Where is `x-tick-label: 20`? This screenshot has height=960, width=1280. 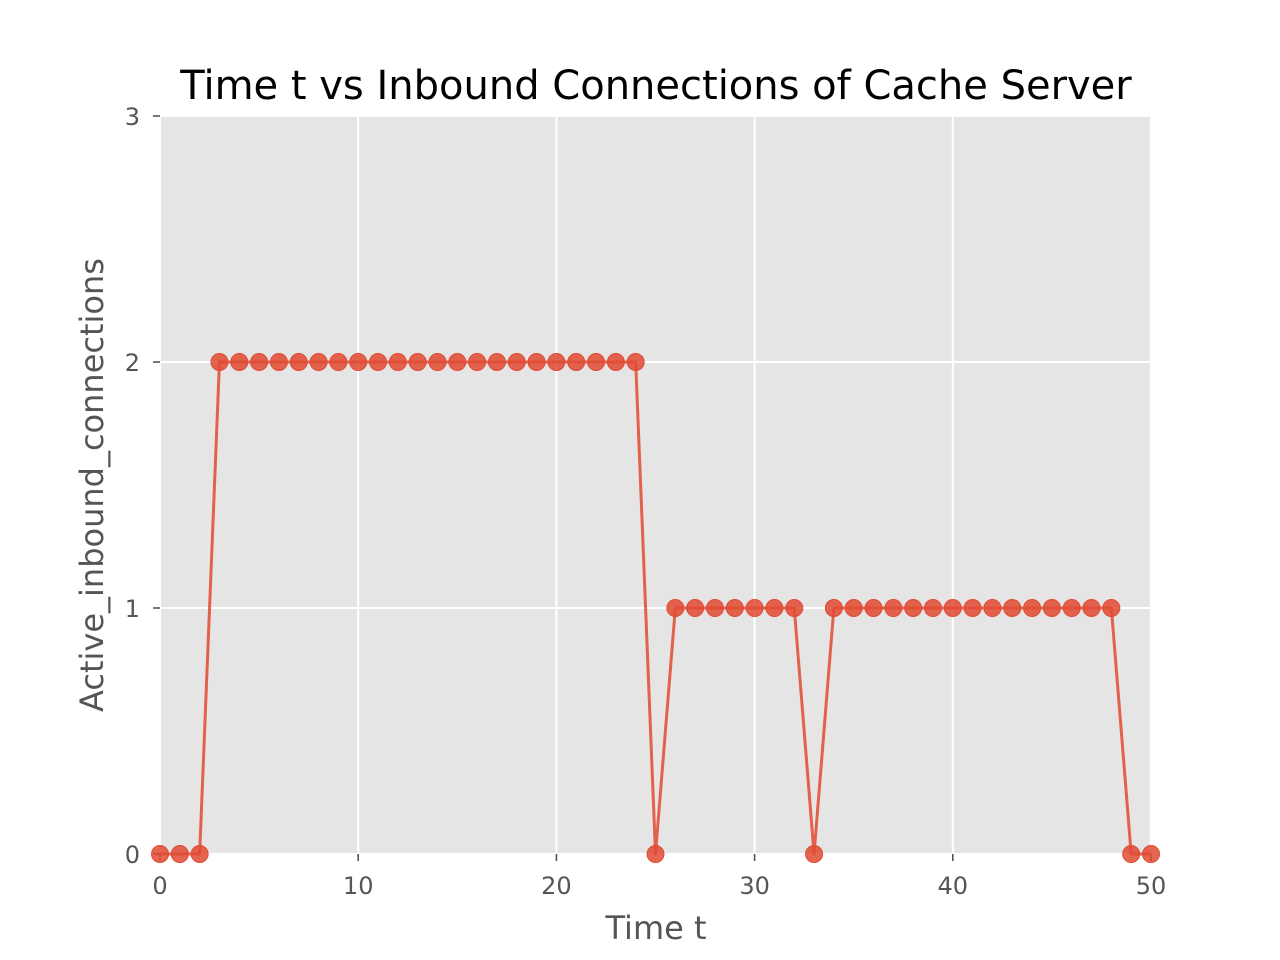
x-tick-label: 20 is located at coordinates (556, 886).